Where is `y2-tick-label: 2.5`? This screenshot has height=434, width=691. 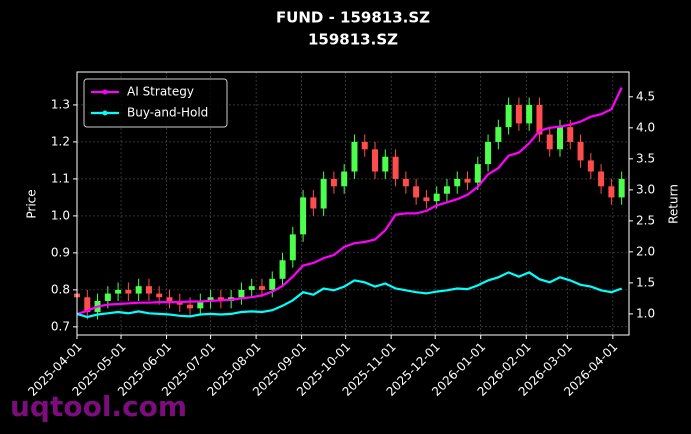 y2-tick-label: 2.5 is located at coordinates (645, 220).